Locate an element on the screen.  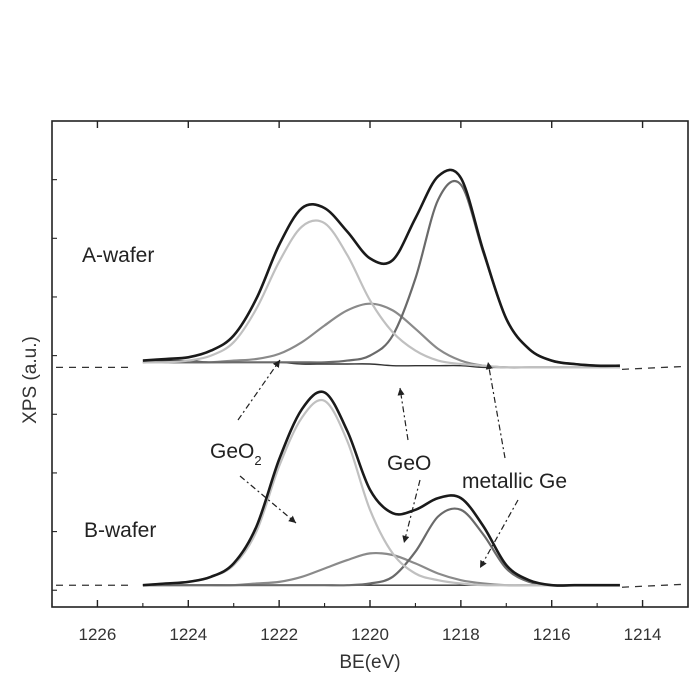
x-axis-title: BE(eV) is located at coordinates (369, 662).